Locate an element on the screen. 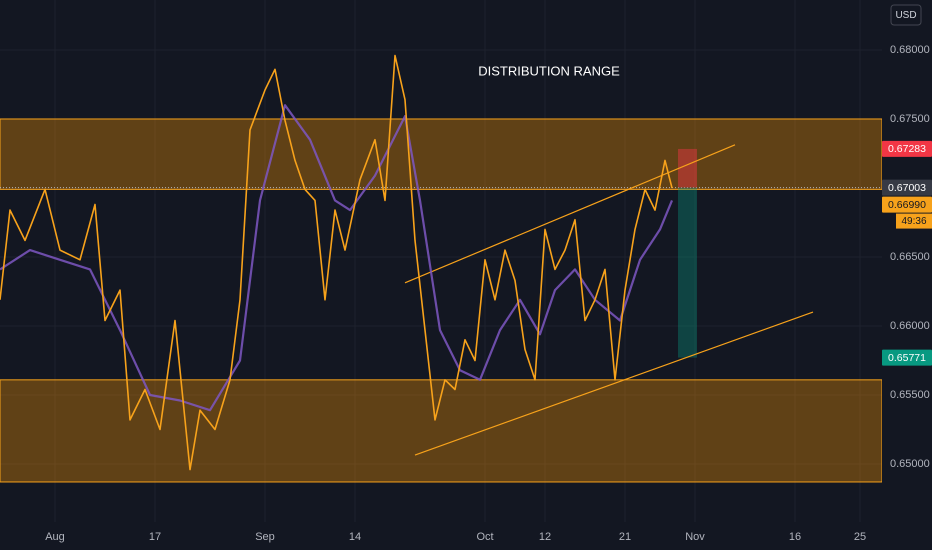 The image size is (932, 550). countdown: 49:36 is located at coordinates (913, 221).